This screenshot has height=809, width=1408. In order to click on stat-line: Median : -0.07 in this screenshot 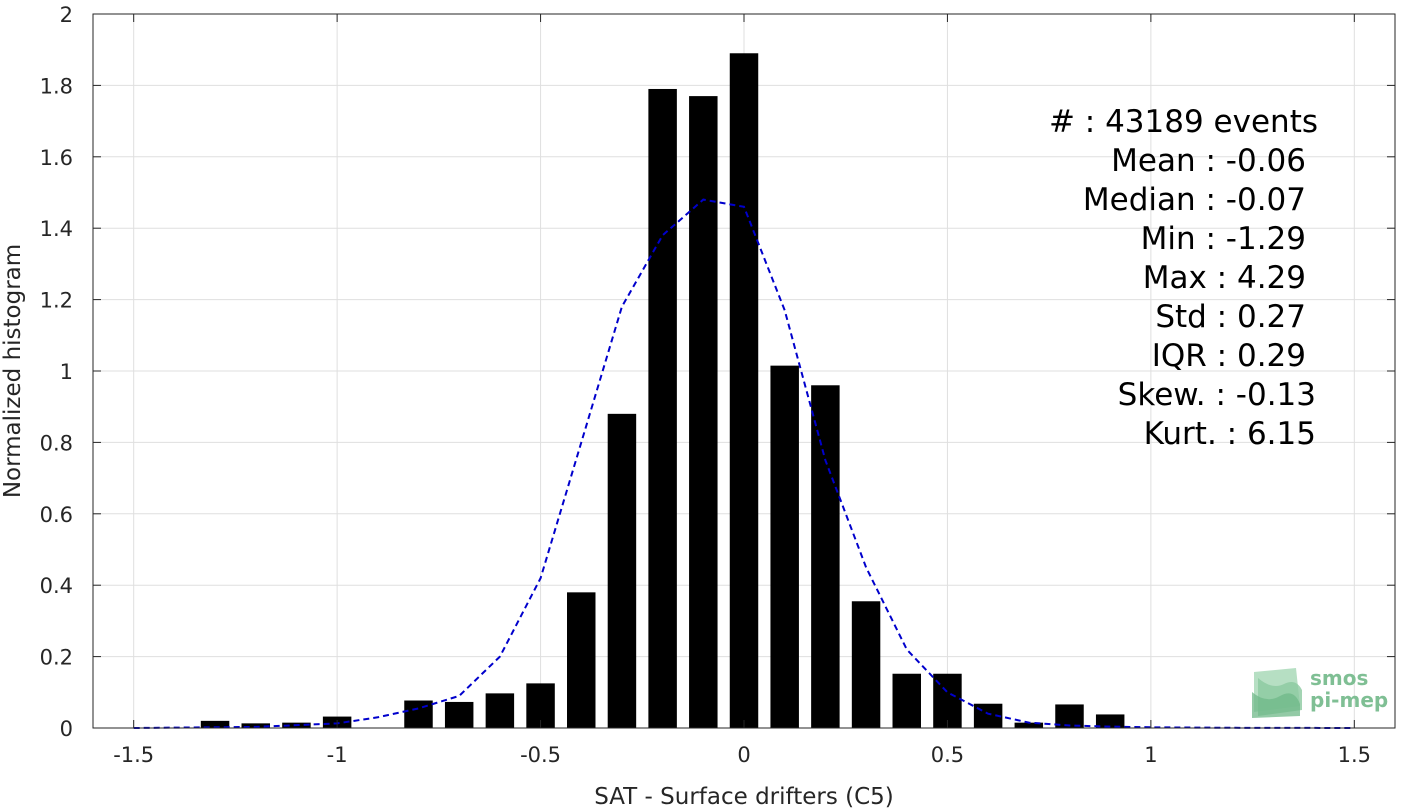, I will do `click(1194, 200)`.